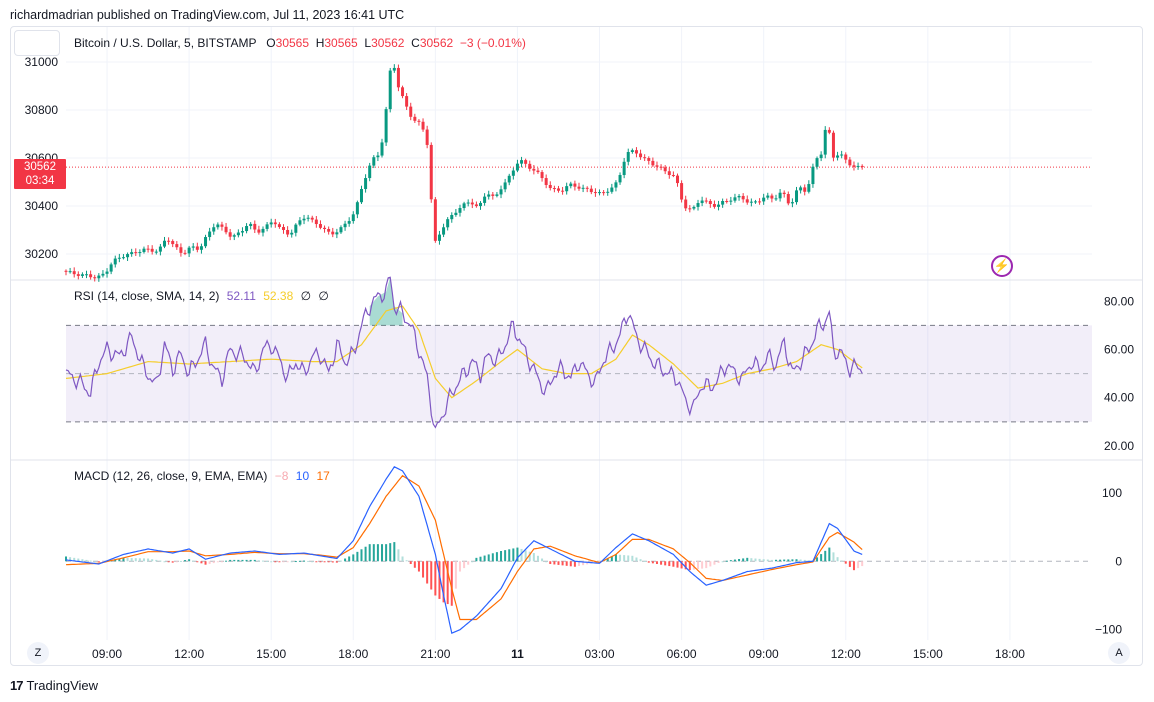  I want to click on auto-scale-button: A, so click(1119, 653).